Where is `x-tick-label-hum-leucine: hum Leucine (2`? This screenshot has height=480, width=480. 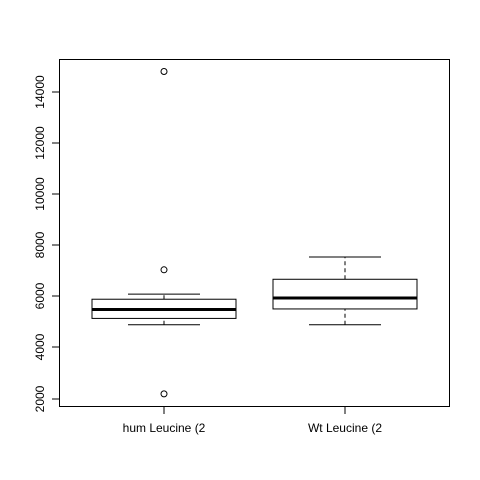
x-tick-label-hum-leucine: hum Leucine (2 is located at coordinates (164, 428).